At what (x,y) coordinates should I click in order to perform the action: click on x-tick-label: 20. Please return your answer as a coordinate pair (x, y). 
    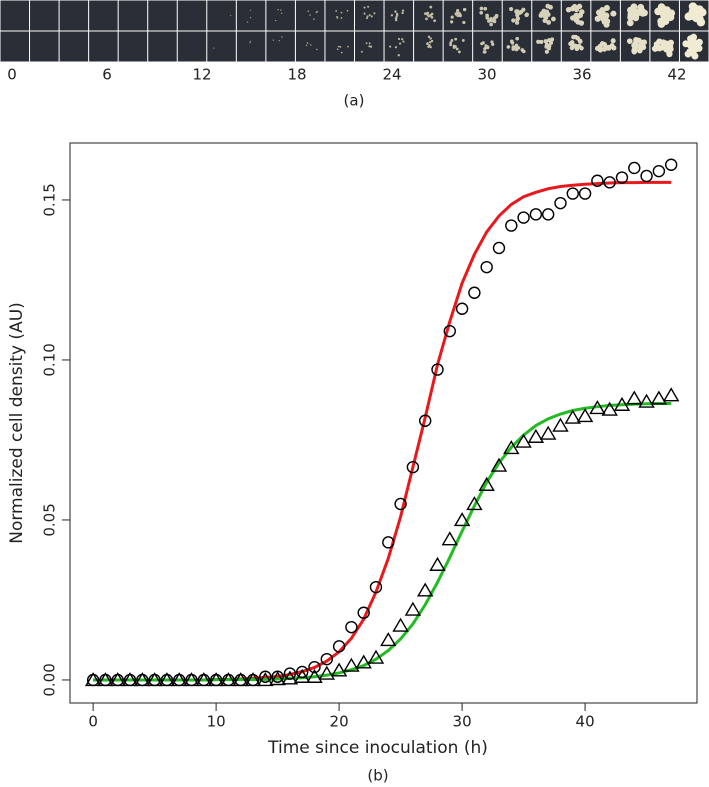
    Looking at the image, I should click on (339, 722).